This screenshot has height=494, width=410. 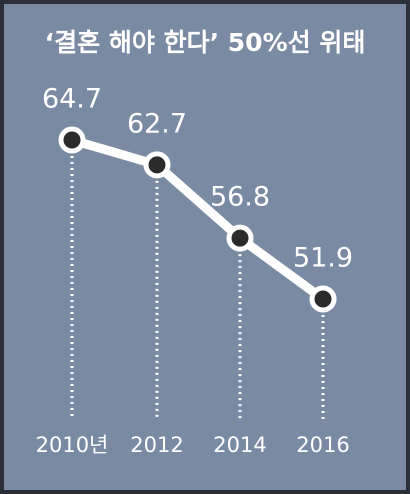 I want to click on data-label: 62.7, so click(x=157, y=123).